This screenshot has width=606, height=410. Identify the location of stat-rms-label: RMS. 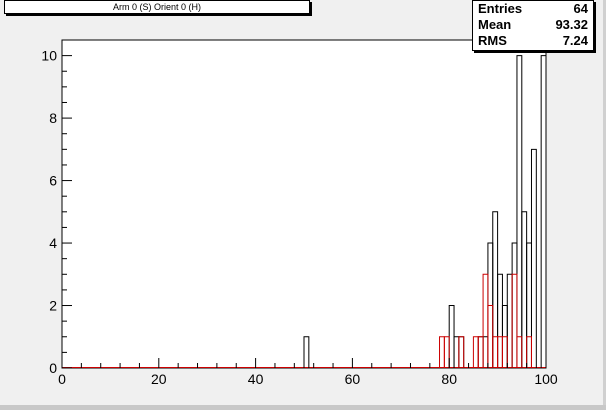
(492, 40).